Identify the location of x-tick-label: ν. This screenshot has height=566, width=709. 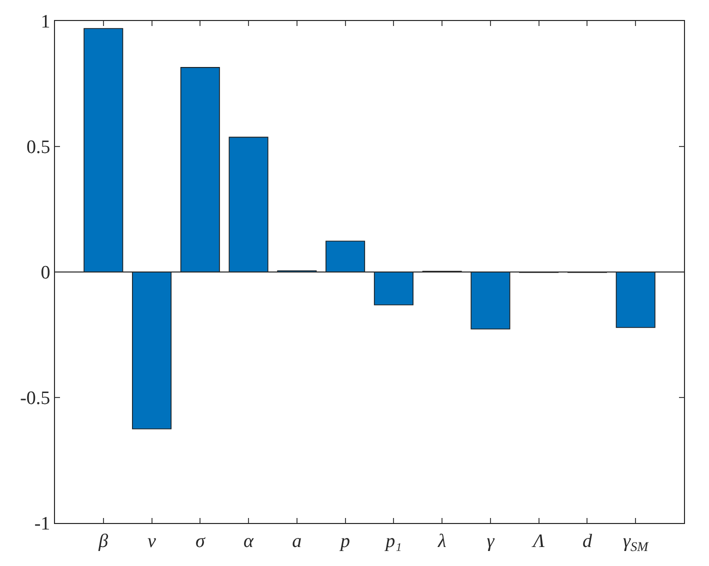
(152, 541).